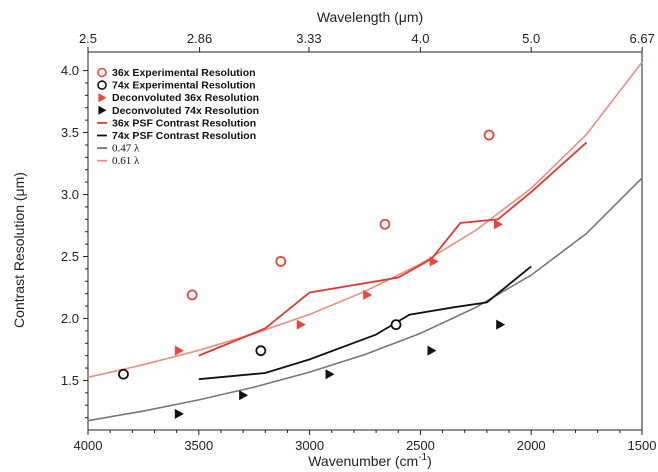 The image size is (658, 472). Describe the element at coordinates (184, 136) in the screenshot. I see `legend-label: 74x PSF Contrast Resolution` at that location.